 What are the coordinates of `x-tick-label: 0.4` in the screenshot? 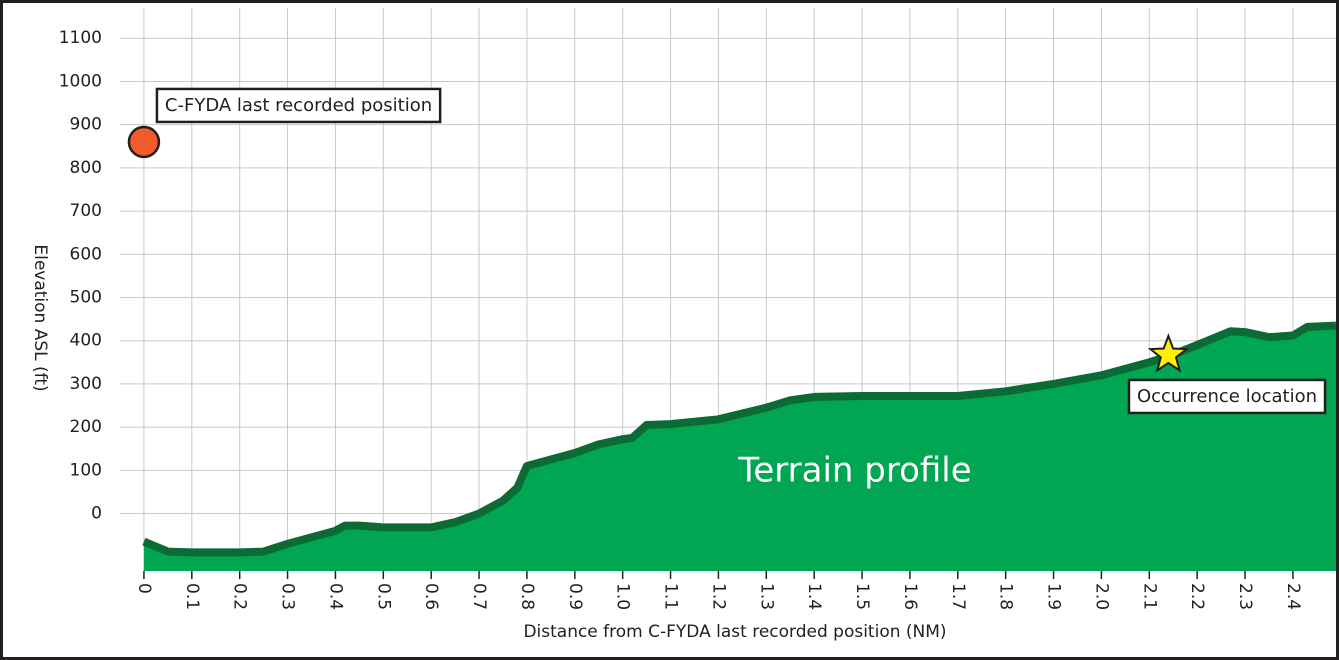 It's located at (335, 596).